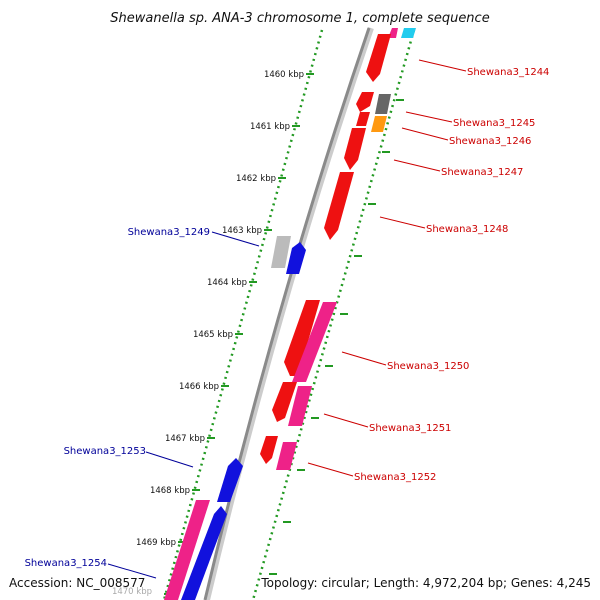 This screenshot has height=600, width=600. What do you see at coordinates (256, 179) in the screenshot?
I see `kbp-label: 1462 kbp` at bounding box center [256, 179].